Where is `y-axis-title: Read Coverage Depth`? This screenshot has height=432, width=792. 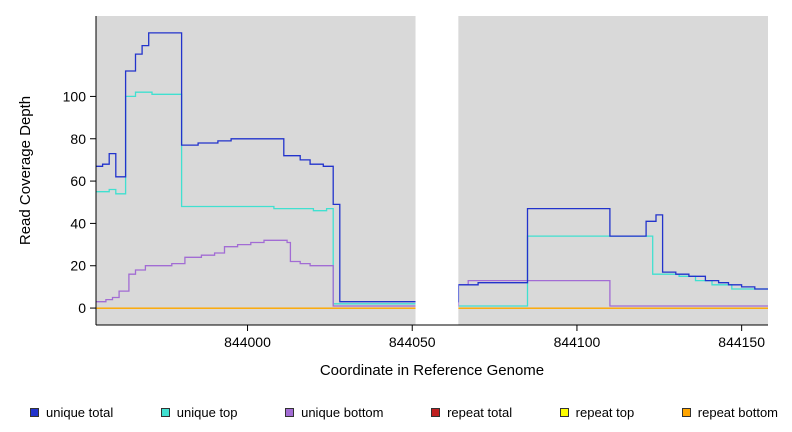
y-axis-title: Read Coverage Depth is located at coordinates (25, 170).